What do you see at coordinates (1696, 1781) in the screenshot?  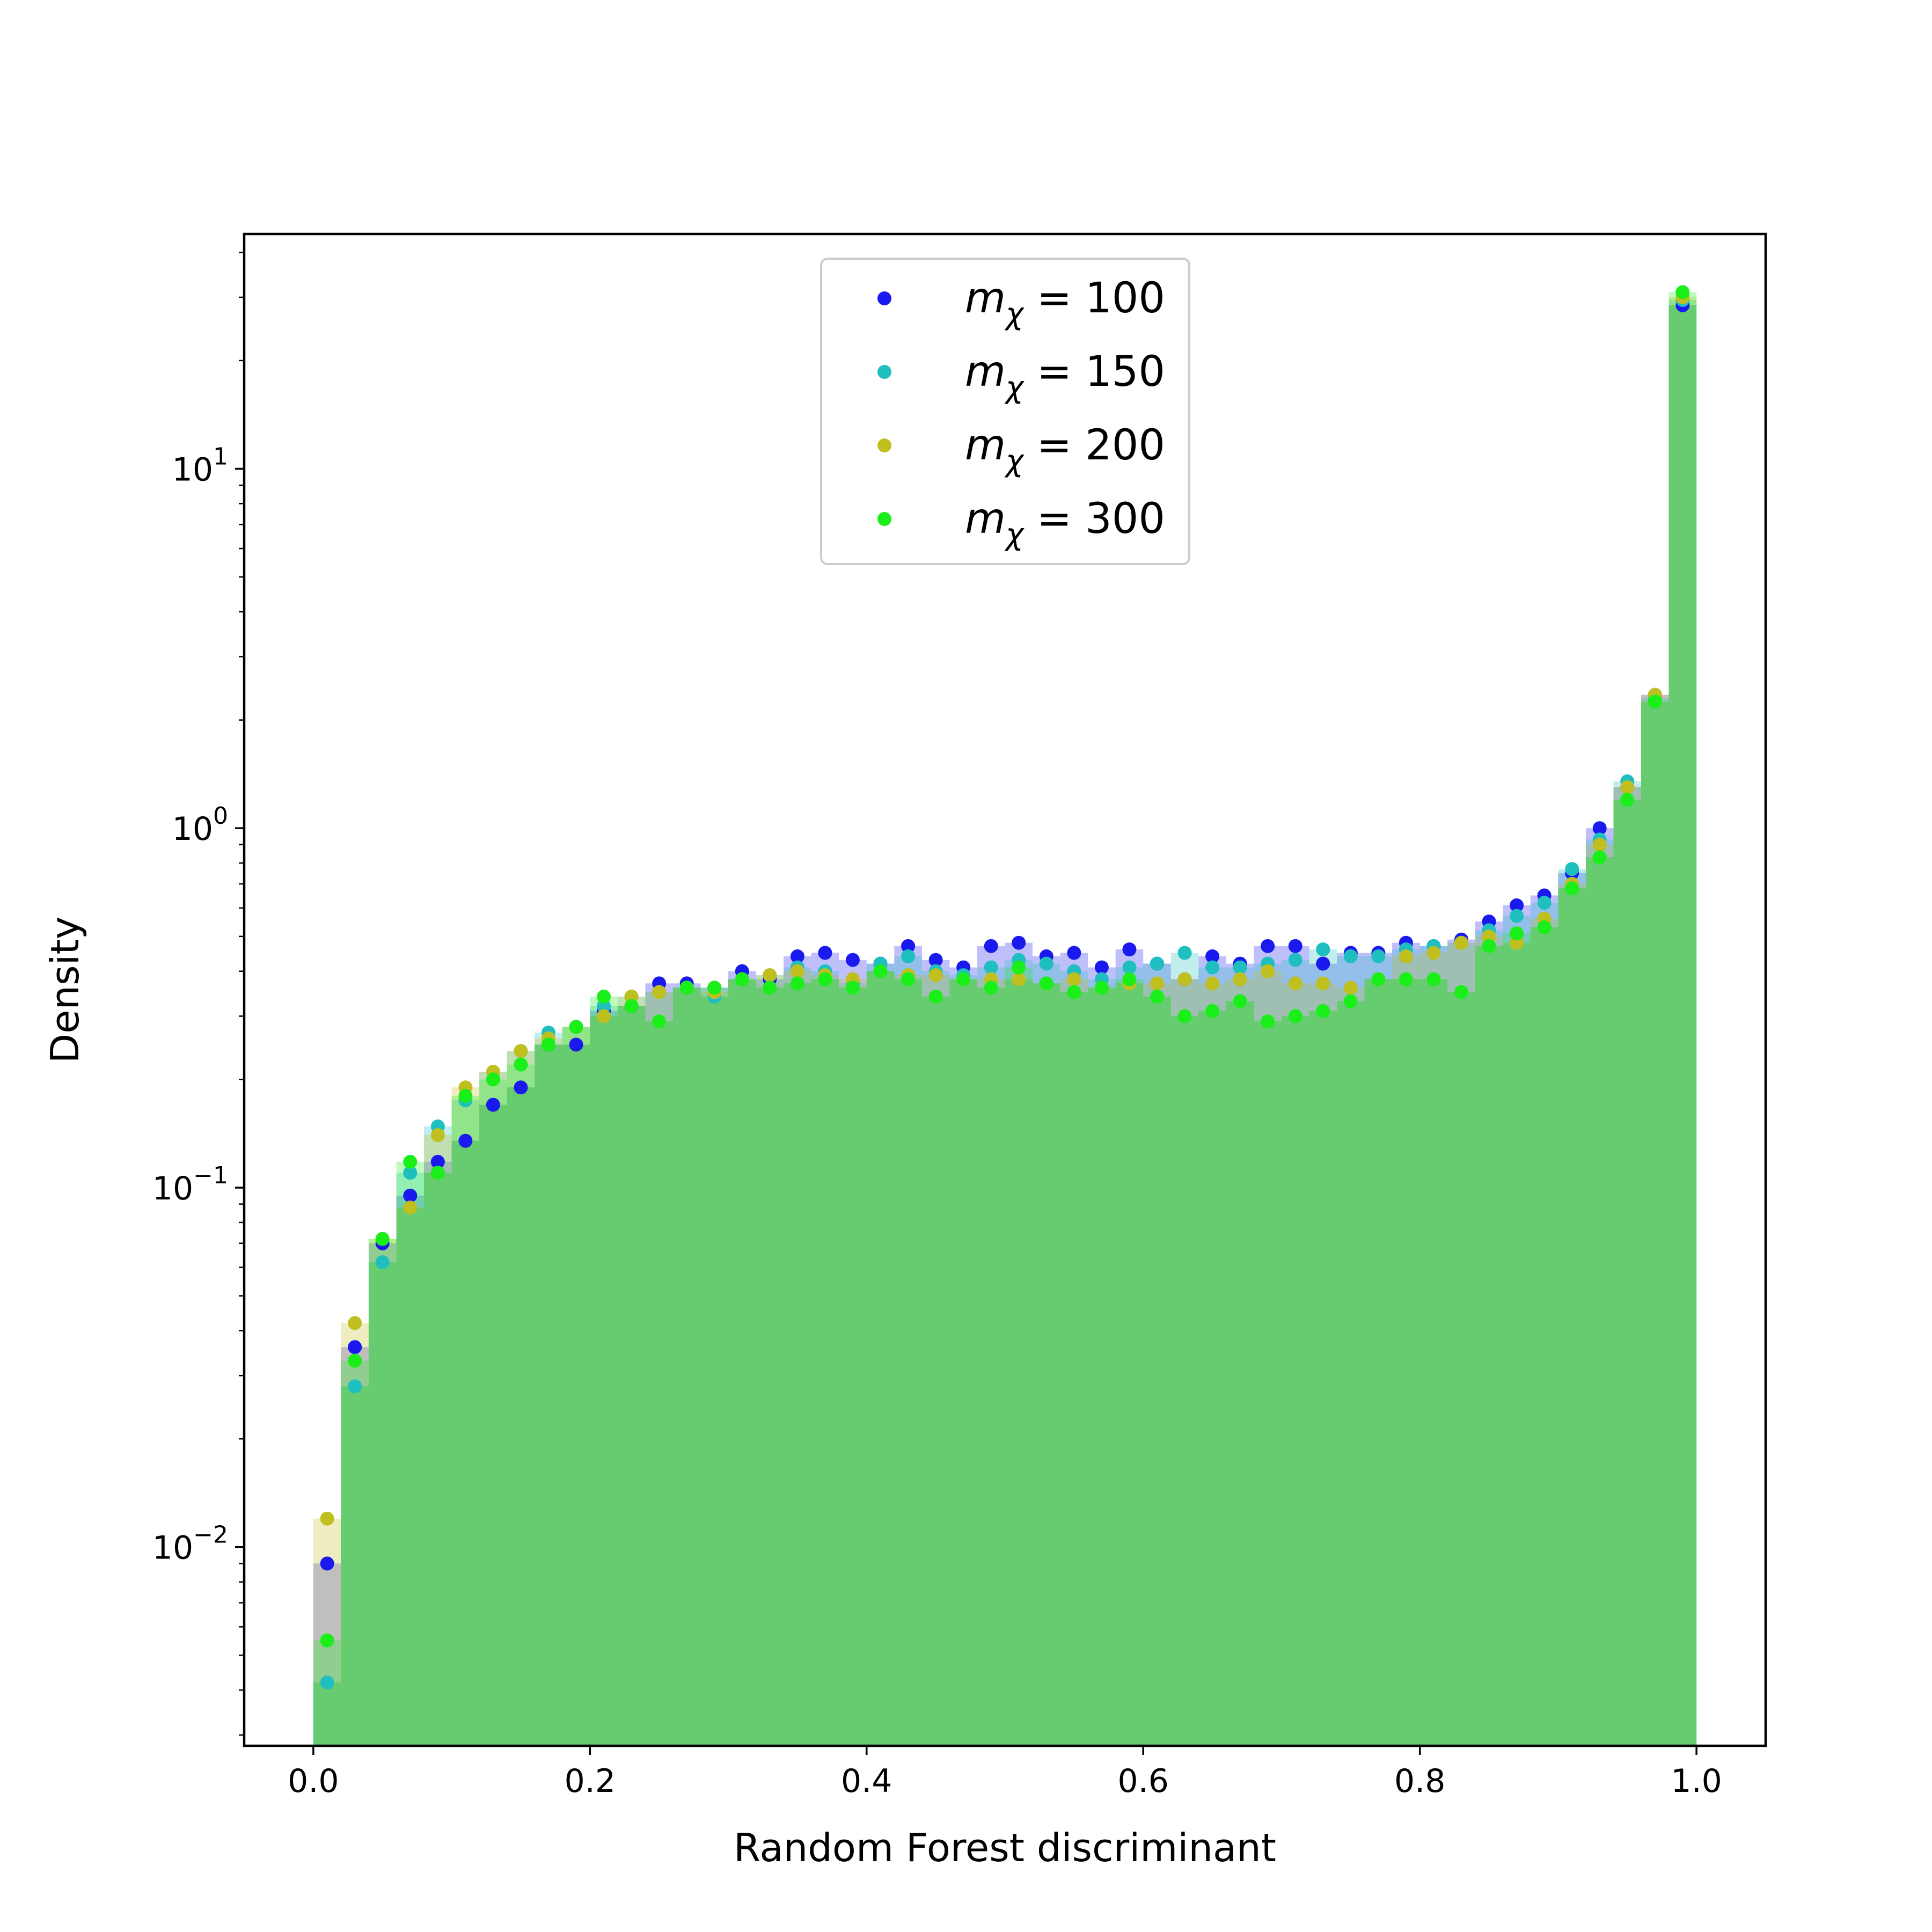 I see `x-tick-label: 1.0` at bounding box center [1696, 1781].